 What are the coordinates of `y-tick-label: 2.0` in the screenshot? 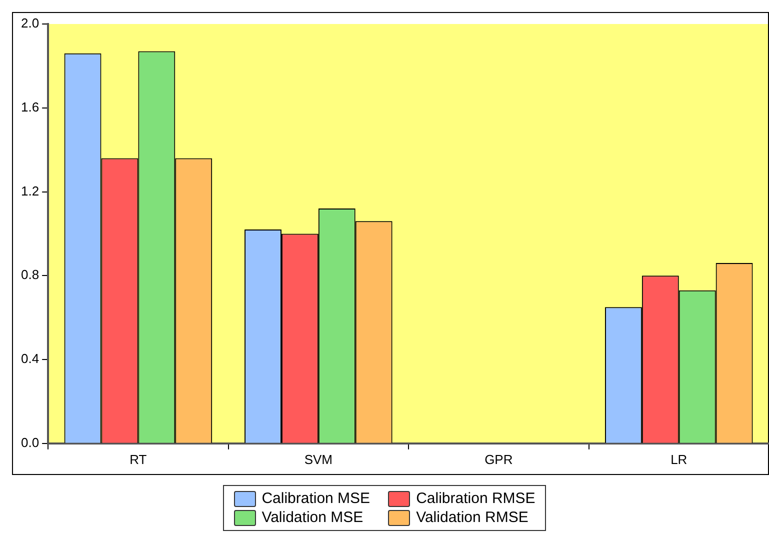 It's located at (30, 23).